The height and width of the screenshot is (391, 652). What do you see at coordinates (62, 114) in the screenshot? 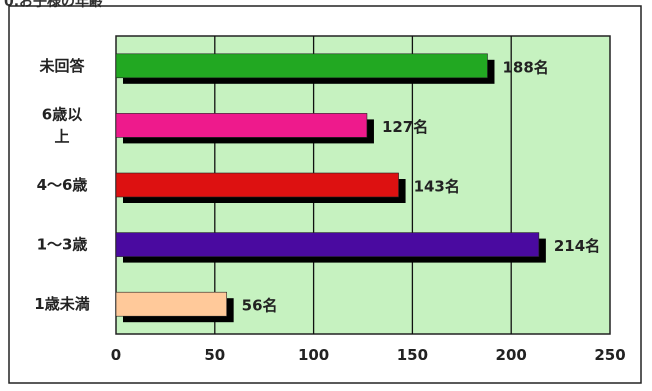
I see `category-label-line: 6歳以` at bounding box center [62, 114].